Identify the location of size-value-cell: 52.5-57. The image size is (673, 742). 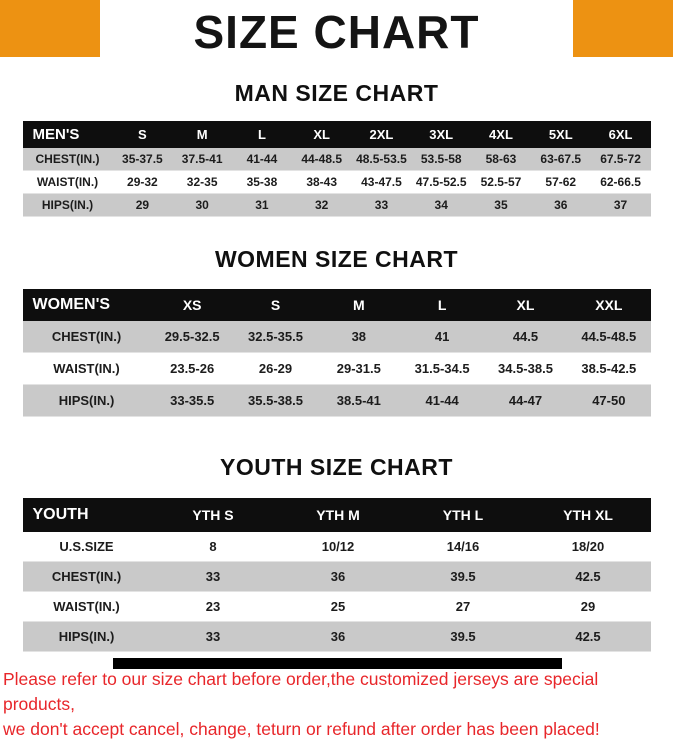
(501, 182).